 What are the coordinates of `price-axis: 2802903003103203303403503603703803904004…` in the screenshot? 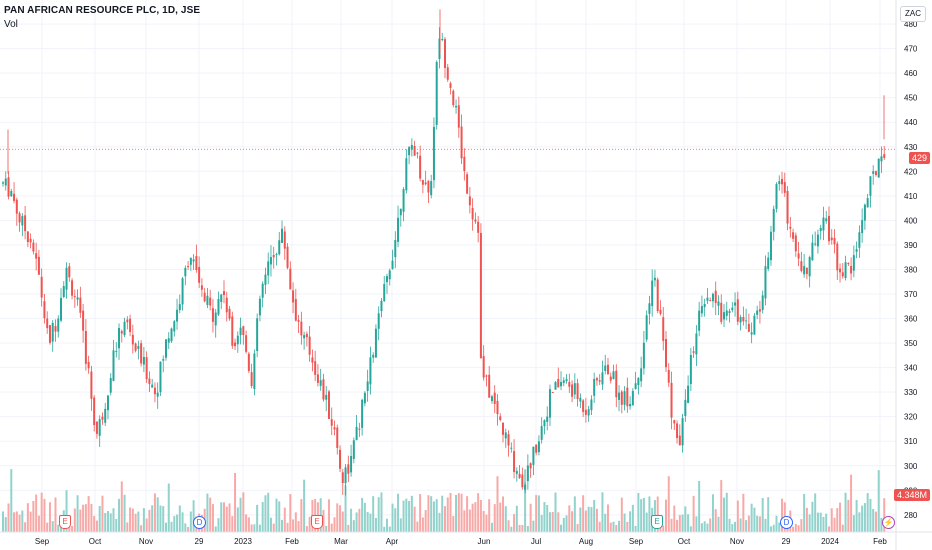 It's located at (911, 270).